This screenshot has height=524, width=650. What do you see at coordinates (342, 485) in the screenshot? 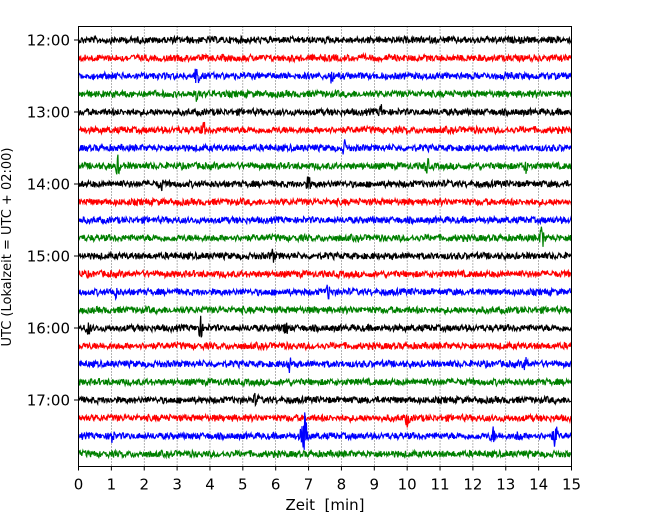
I see `x-tick-label: 8` at bounding box center [342, 485].